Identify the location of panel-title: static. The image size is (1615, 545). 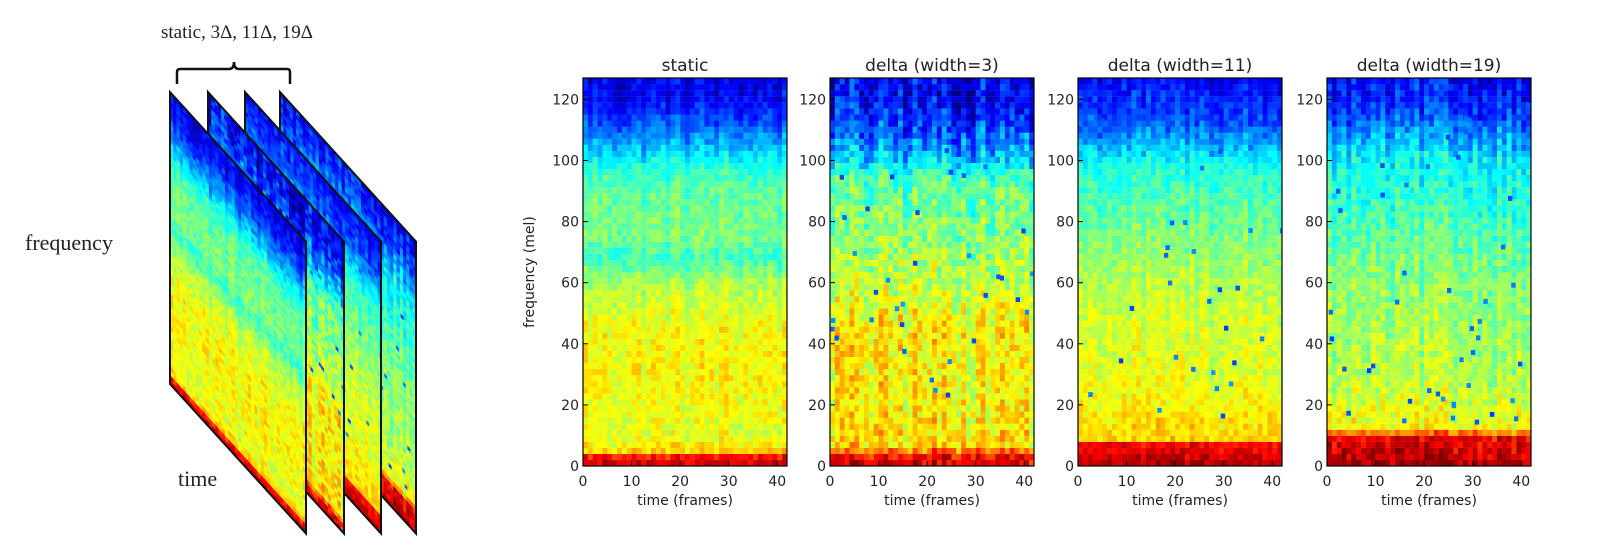
(685, 66).